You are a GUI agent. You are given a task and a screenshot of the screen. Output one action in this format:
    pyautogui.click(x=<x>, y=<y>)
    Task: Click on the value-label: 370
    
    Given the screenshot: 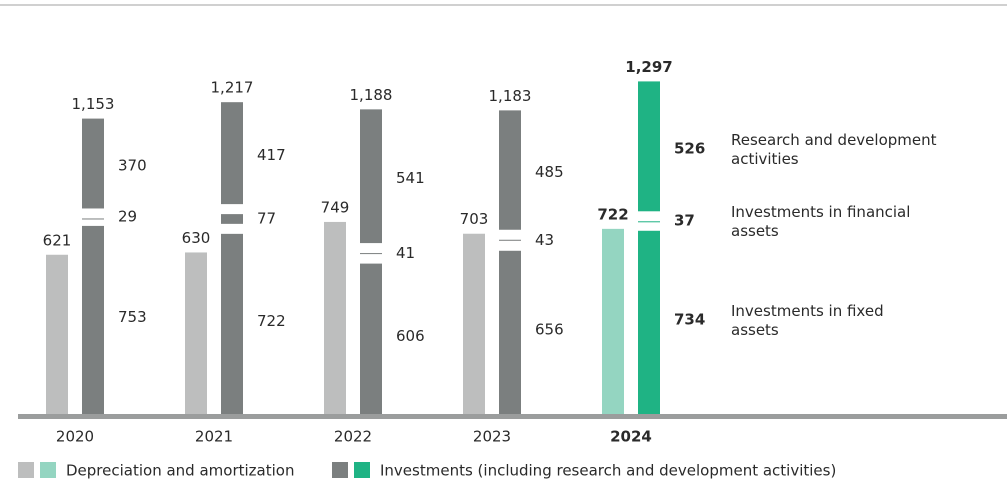 What is the action you would take?
    pyautogui.click(x=132, y=166)
    